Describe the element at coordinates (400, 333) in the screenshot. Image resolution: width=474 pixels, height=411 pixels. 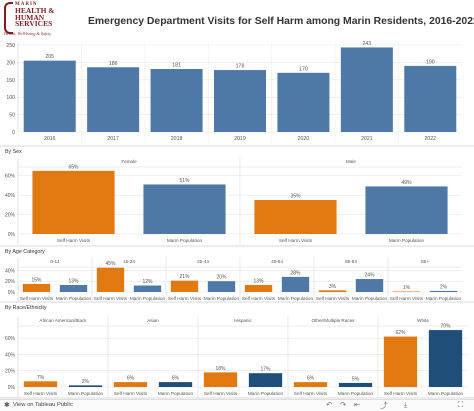
I see `data-label: 62%` at that location.